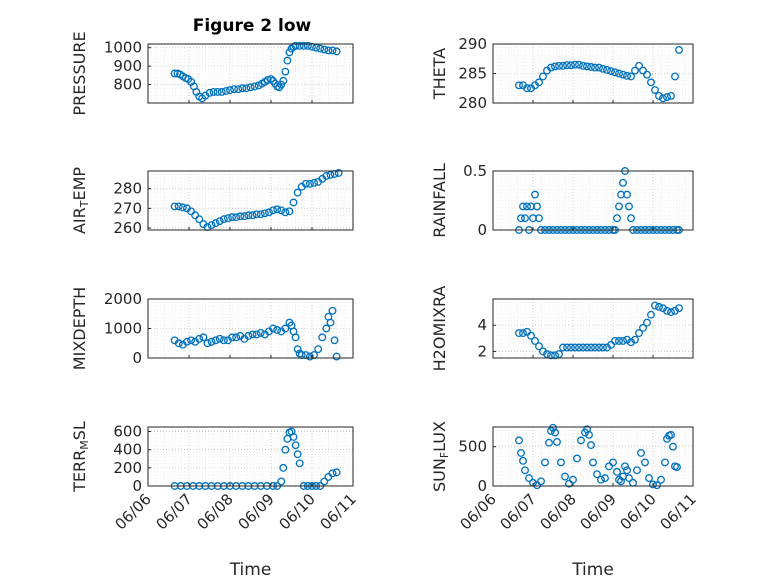  Describe the element at coordinates (212, 328) in the screenshot. I see `subplot-5: 0 1000 2000 MIXDEPTH` at that location.